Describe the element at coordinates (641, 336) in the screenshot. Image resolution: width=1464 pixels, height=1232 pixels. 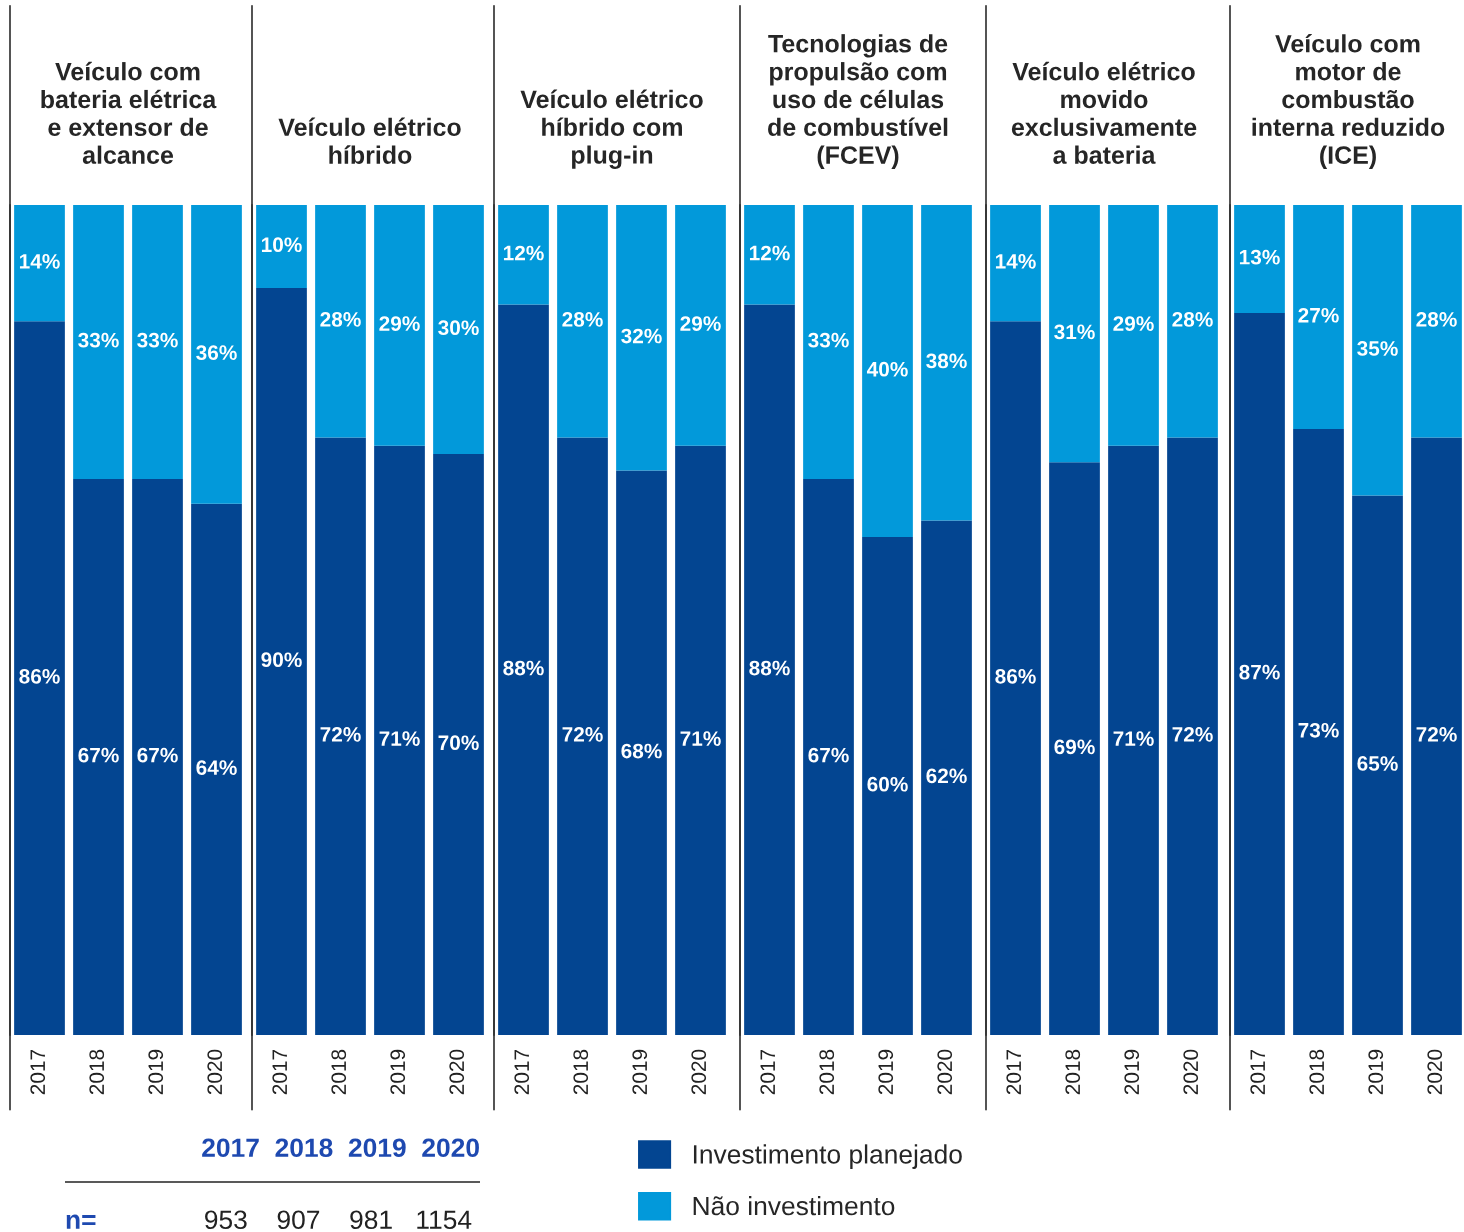
I see `data-label: 32%` at that location.